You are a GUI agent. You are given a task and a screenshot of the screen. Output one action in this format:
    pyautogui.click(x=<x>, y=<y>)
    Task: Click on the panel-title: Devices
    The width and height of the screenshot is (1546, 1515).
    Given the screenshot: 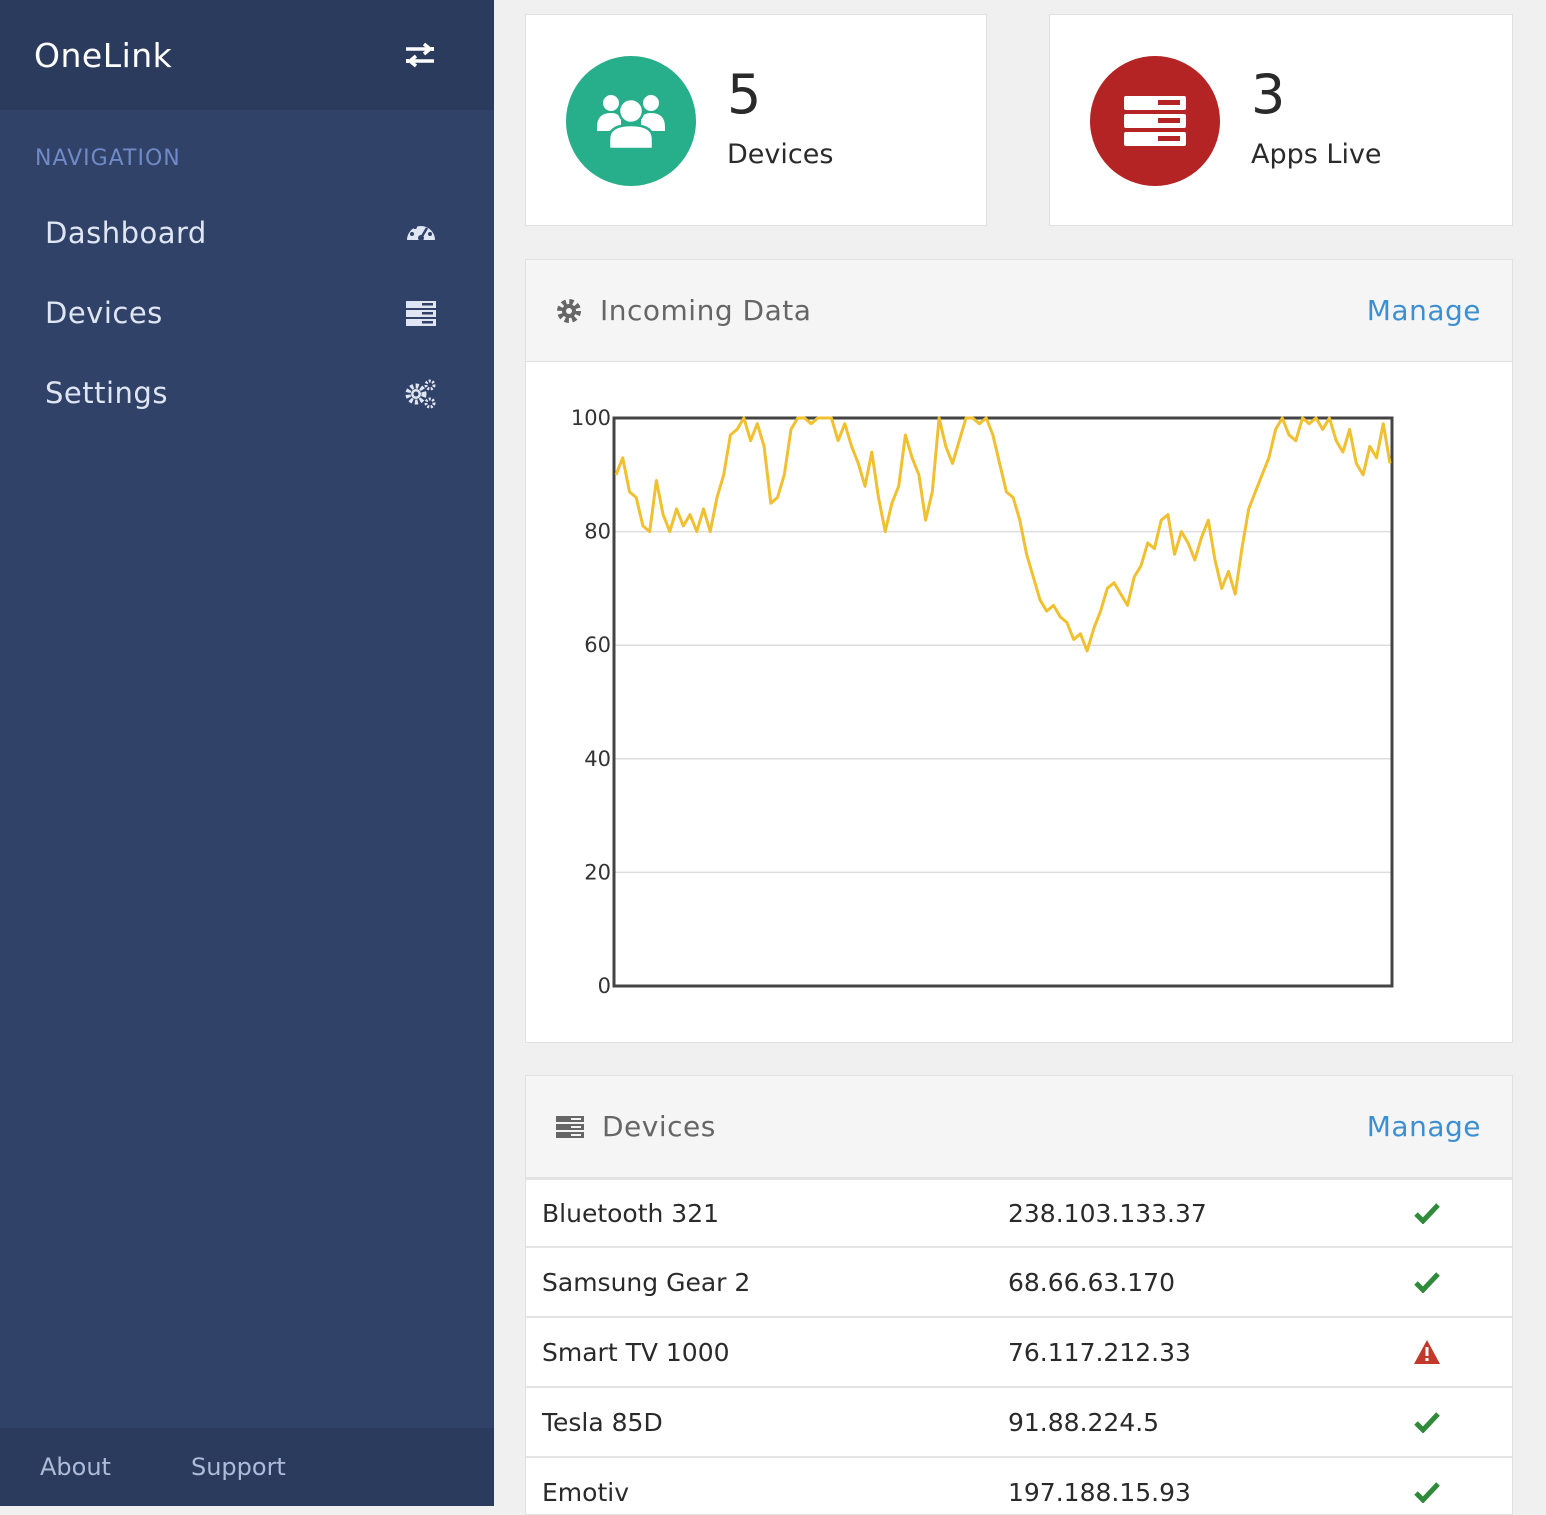 What is the action you would take?
    pyautogui.click(x=659, y=1126)
    